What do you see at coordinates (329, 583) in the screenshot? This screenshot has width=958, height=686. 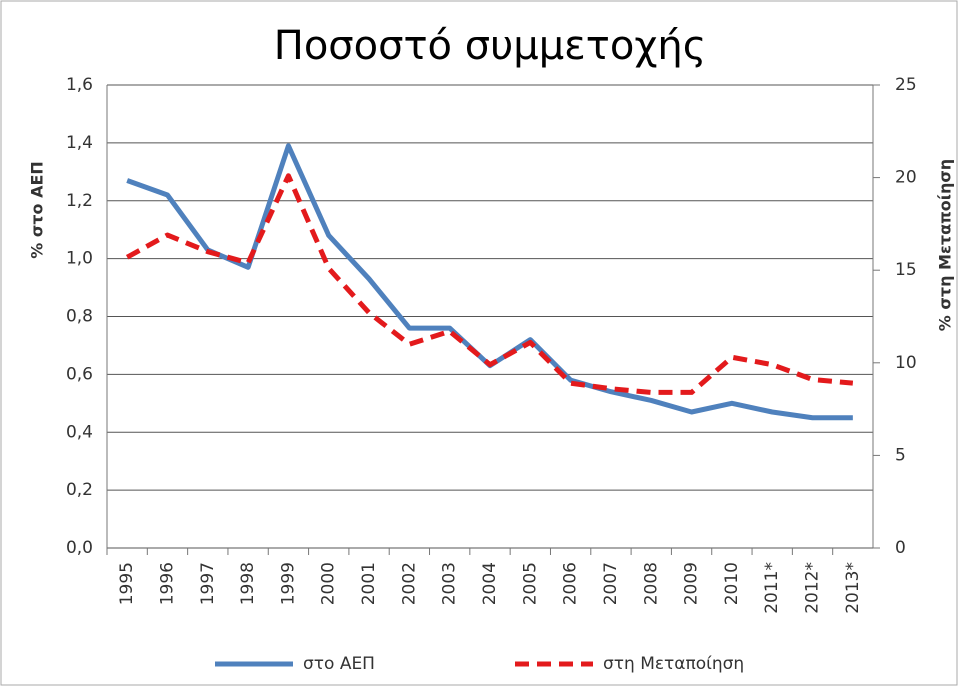 I see `x-tick-label: 2000` at bounding box center [329, 583].